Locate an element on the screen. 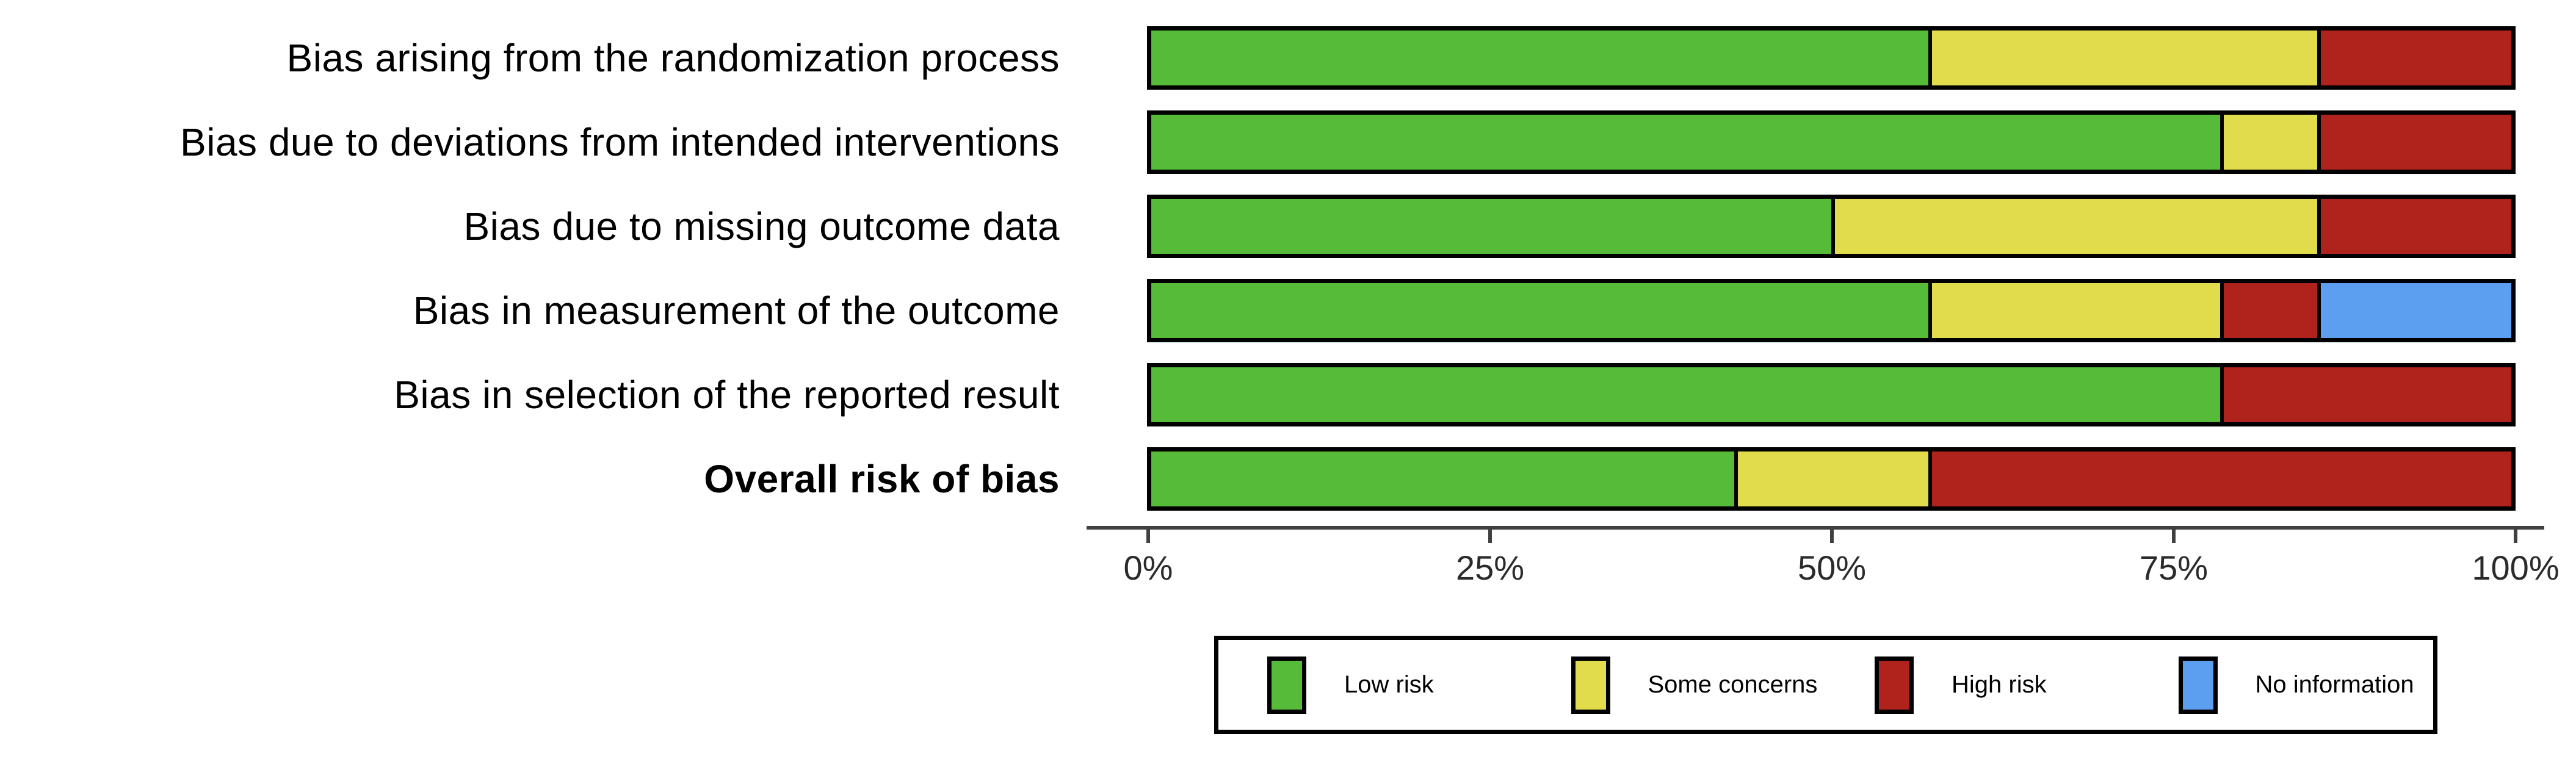  legend-label: Some concerns is located at coordinates (1733, 684).